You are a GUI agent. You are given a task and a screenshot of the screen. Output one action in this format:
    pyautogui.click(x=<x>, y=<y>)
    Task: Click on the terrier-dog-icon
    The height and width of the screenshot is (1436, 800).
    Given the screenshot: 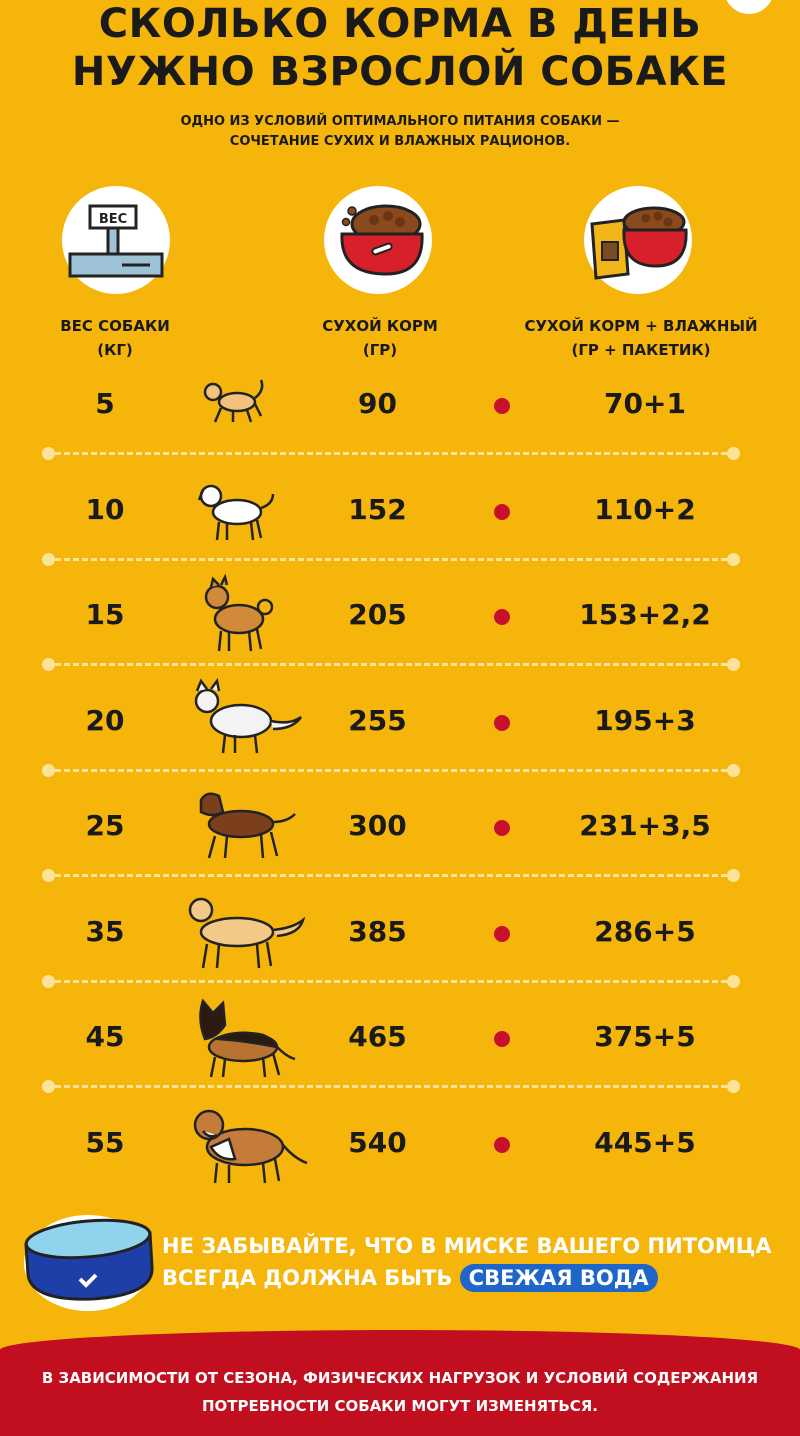 What is the action you would take?
    pyautogui.click(x=245, y=510)
    